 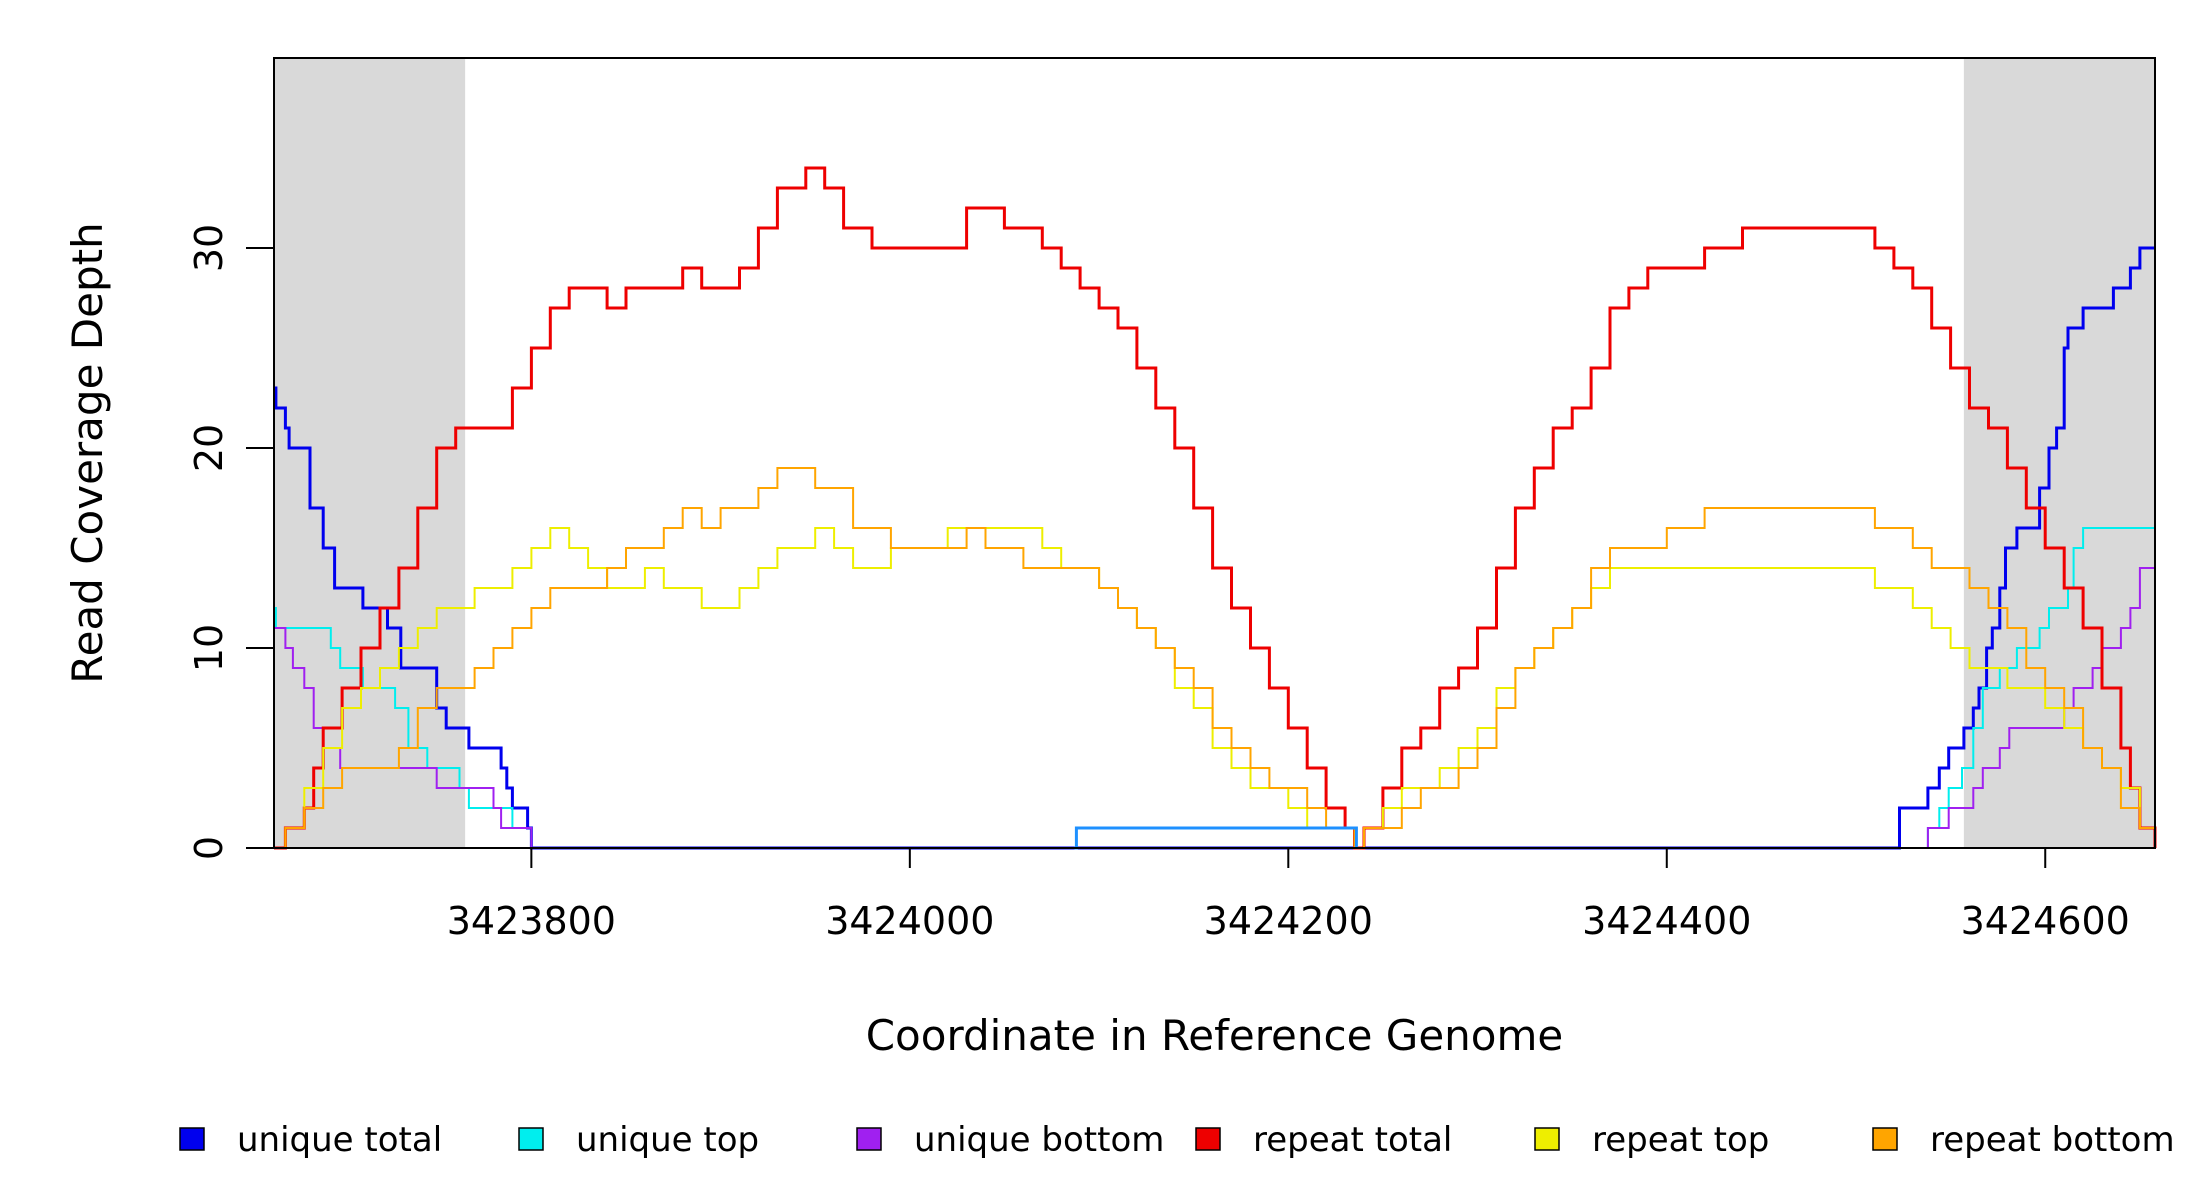 I want to click on legend-label: repeat bottom, so click(x=2052, y=1140).